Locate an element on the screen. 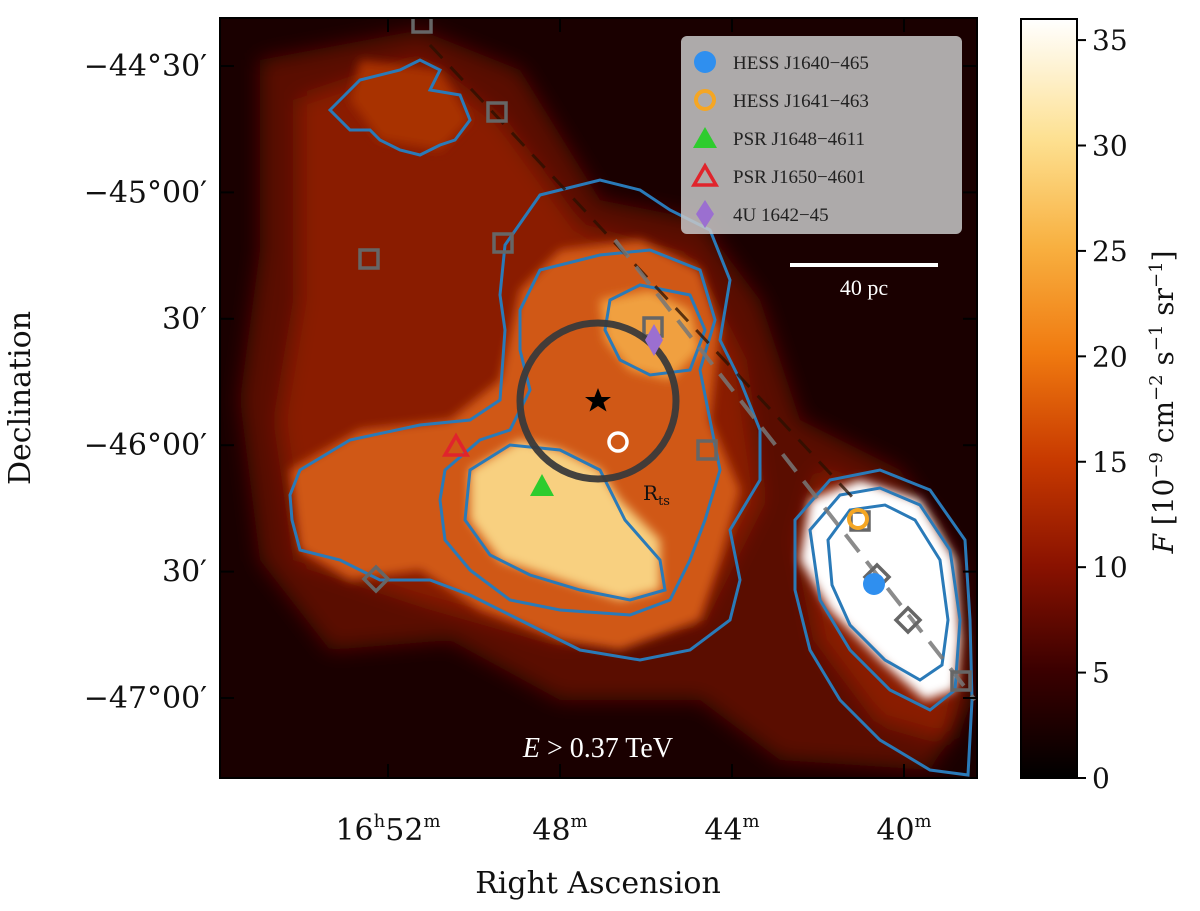 Image resolution: width=1200 pixels, height=911 pixels. x-tick-label: 44m is located at coordinates (731, 829).